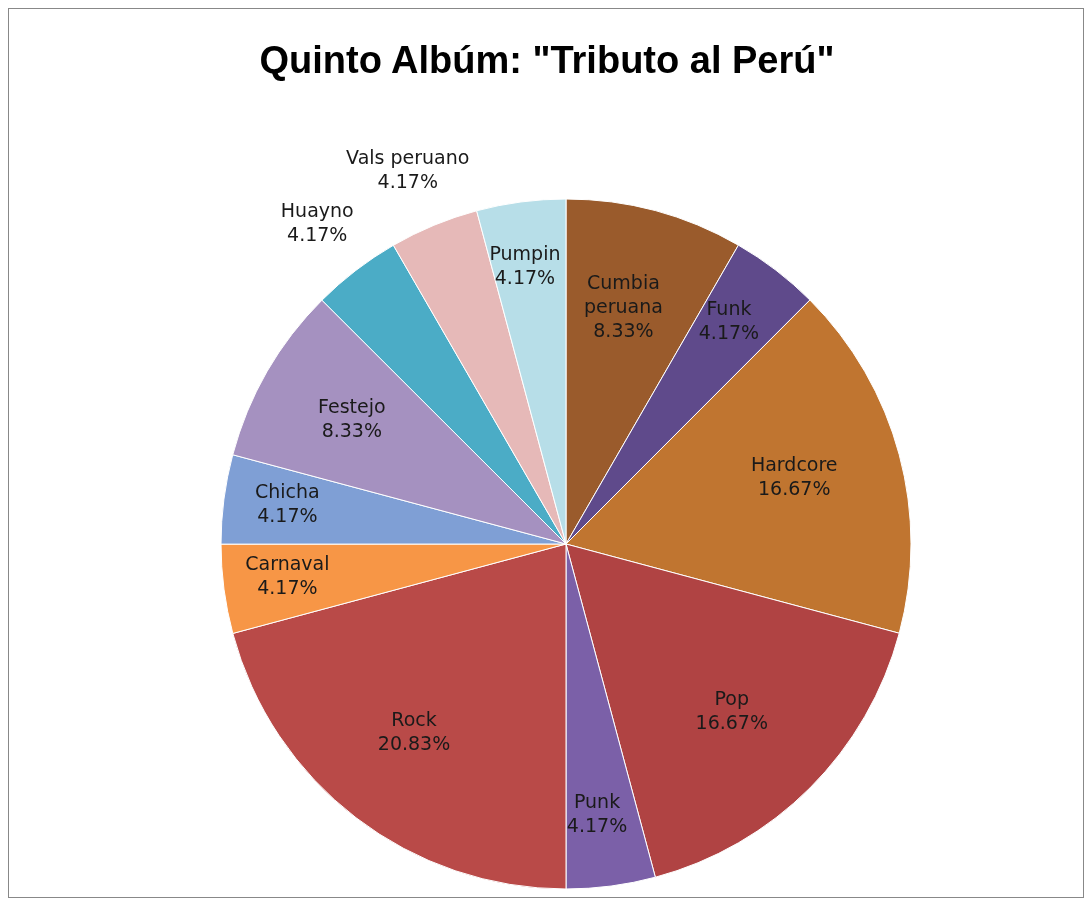 Image resolution: width=1092 pixels, height=906 pixels. I want to click on slice-label: Chicha, so click(287, 491).